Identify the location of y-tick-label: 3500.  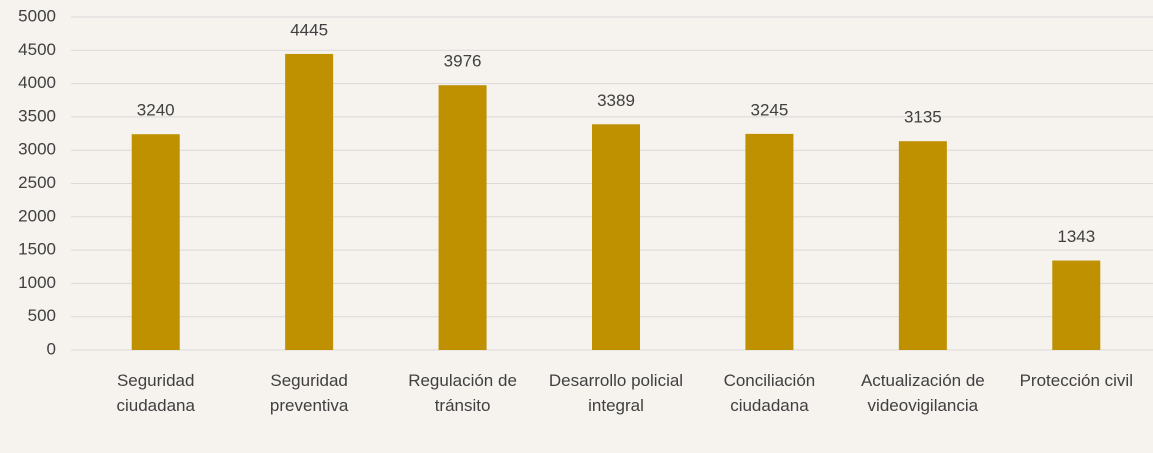
(37, 115).